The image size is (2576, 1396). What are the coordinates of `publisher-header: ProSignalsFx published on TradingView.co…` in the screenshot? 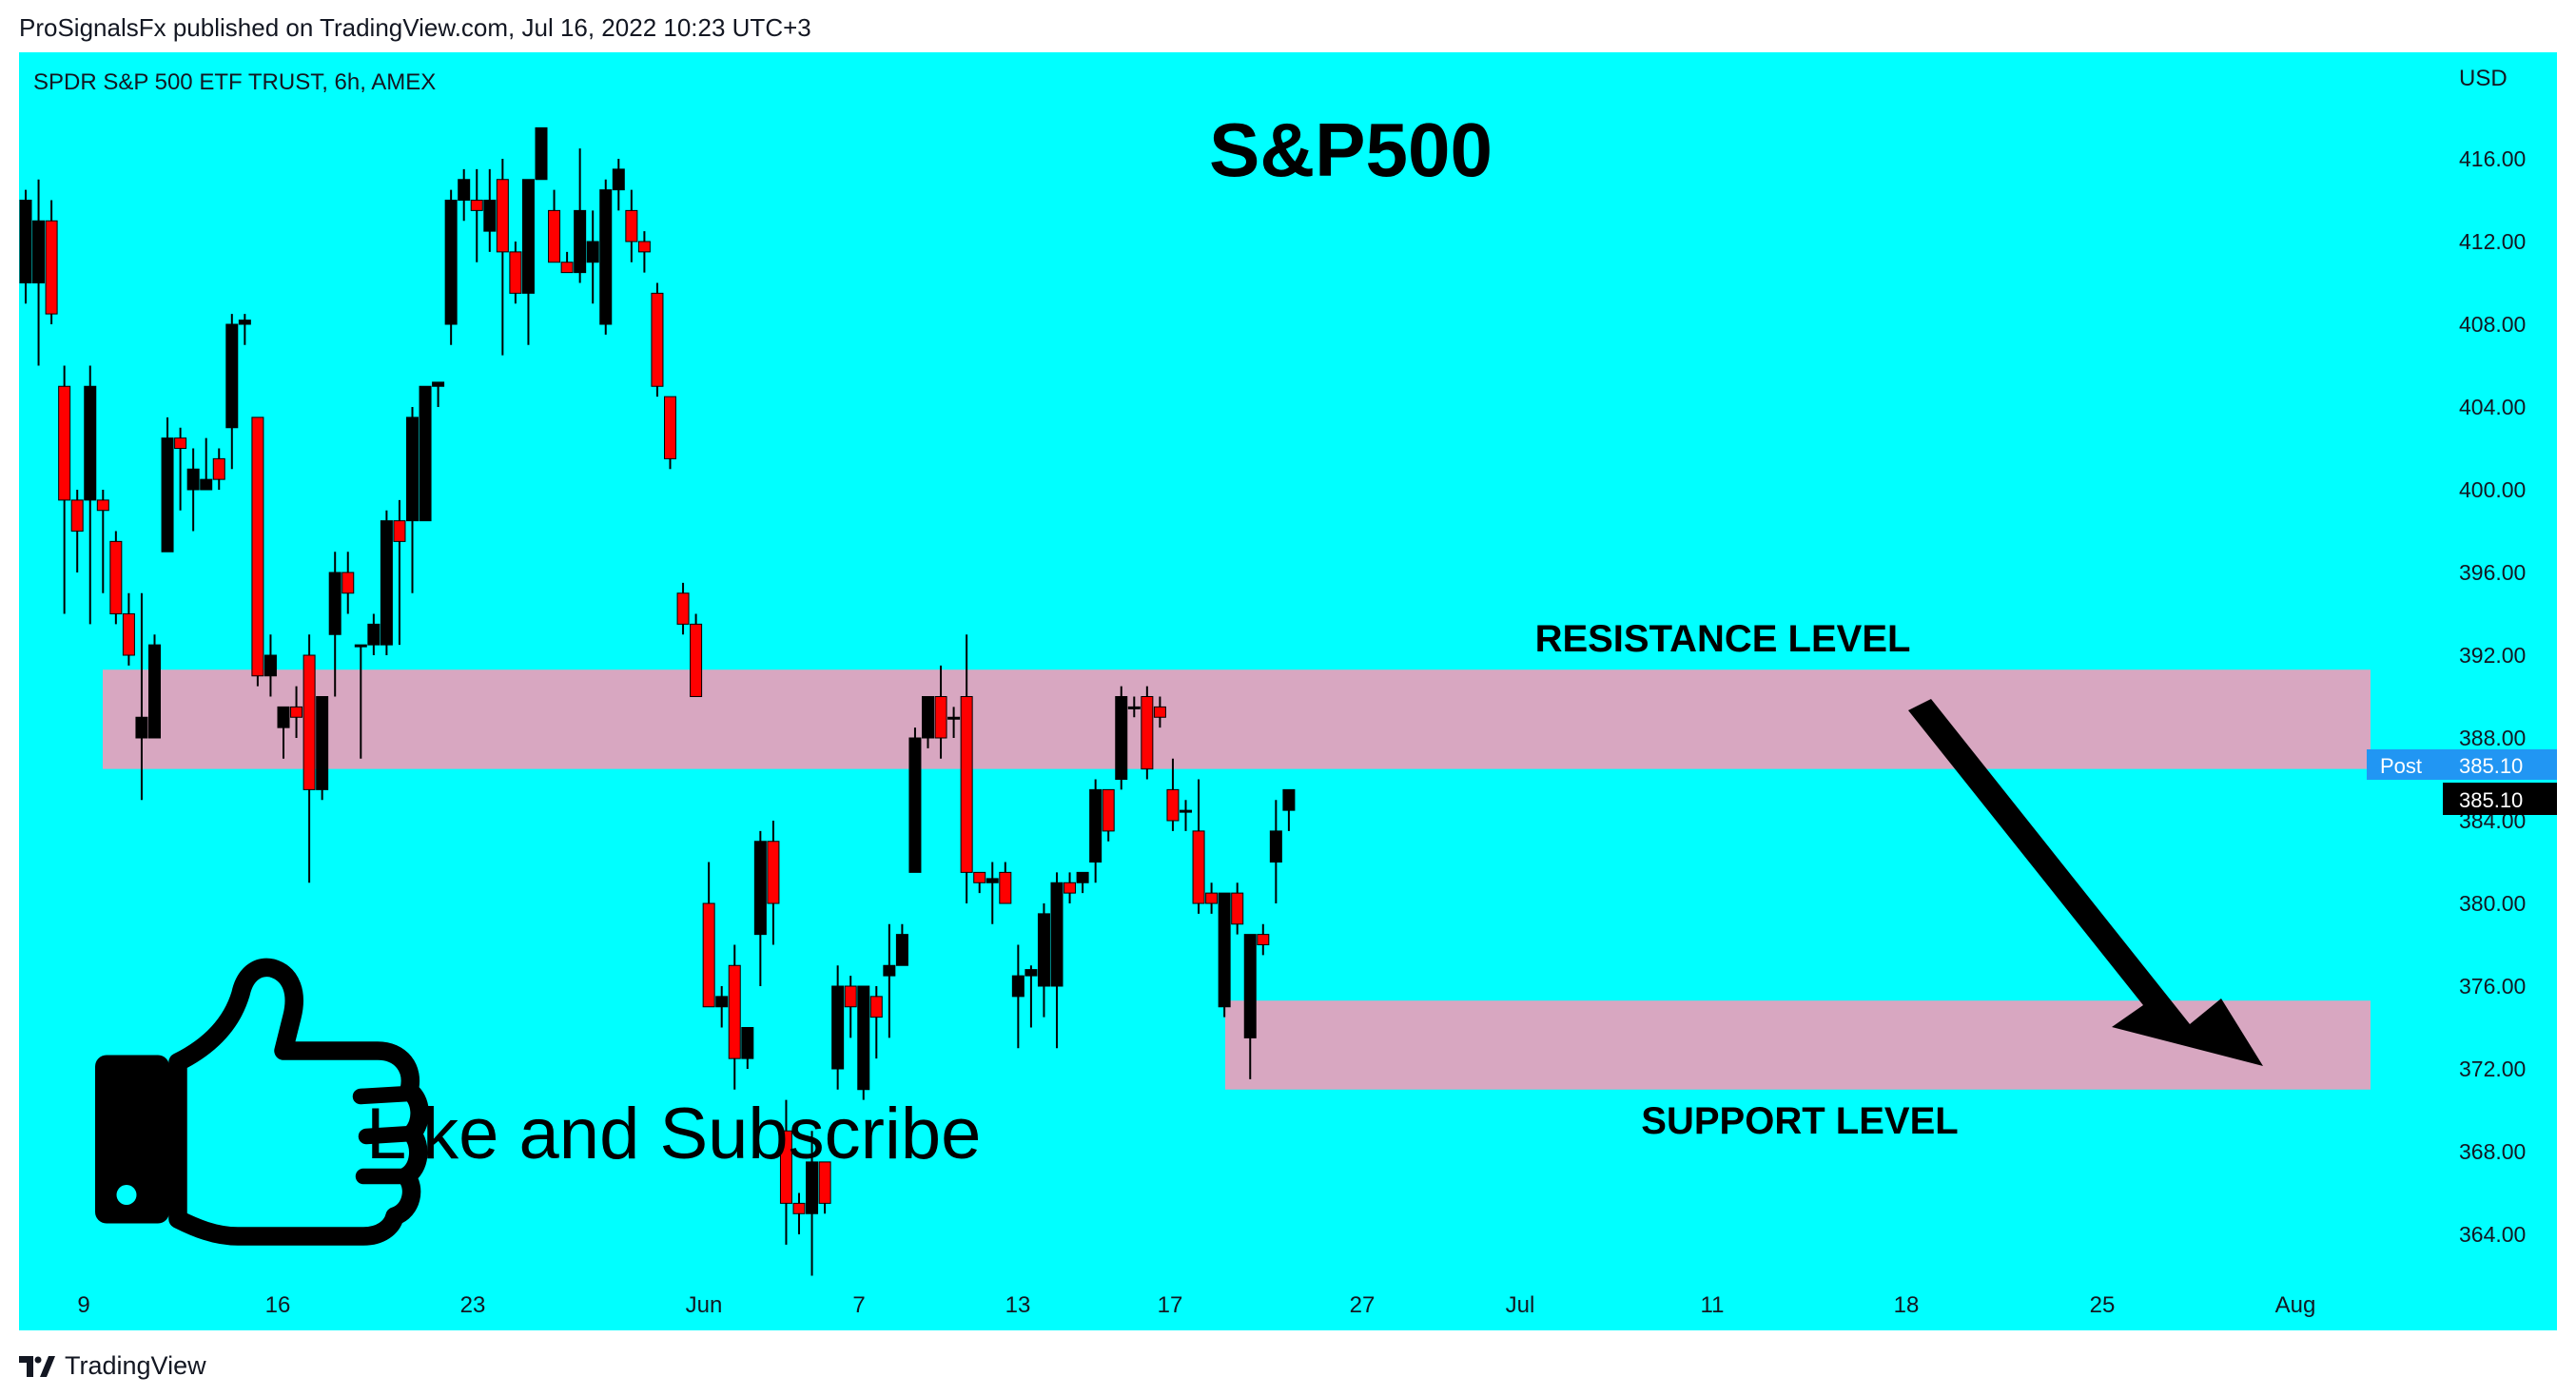 It's located at (1288, 26).